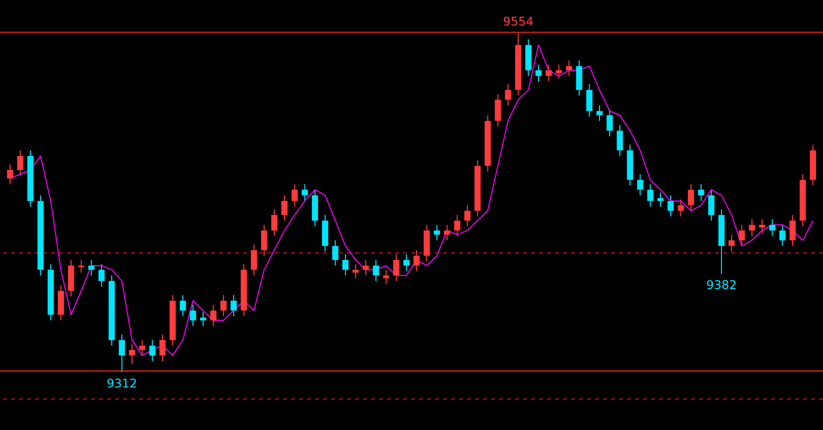 This screenshot has height=430, width=823. What do you see at coordinates (122, 383) in the screenshot?
I see `annotation: 9312` at bounding box center [122, 383].